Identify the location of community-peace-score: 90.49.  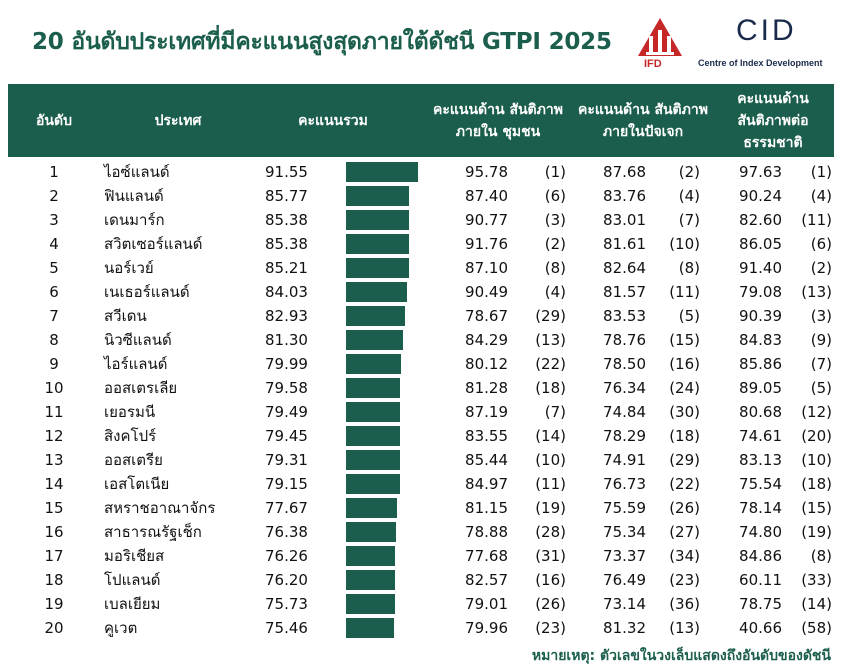
(486, 292).